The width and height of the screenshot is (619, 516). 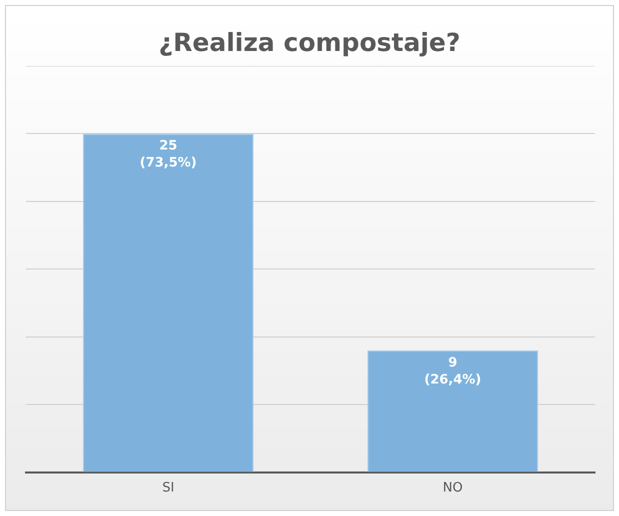 I want to click on x-tick-label: NO, so click(x=452, y=488).